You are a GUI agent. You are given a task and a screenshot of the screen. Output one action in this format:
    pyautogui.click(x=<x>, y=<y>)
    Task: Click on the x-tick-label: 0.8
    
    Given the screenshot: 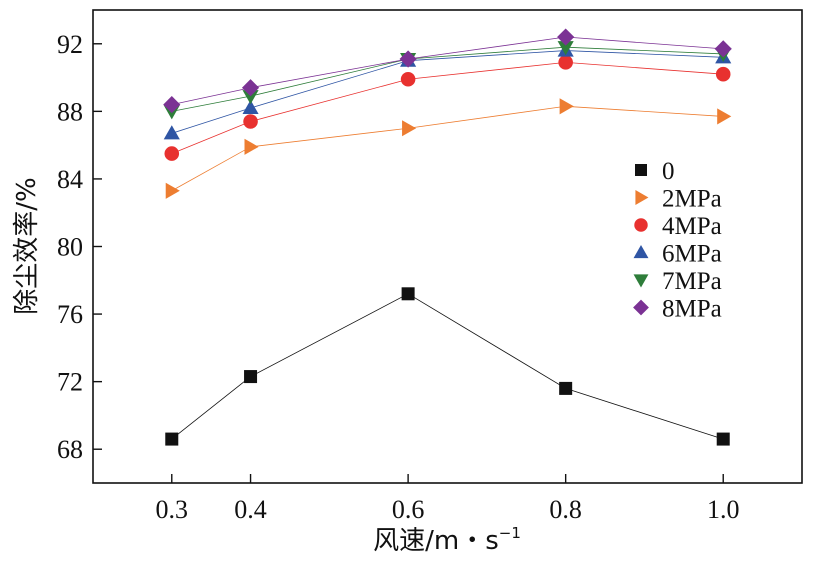 What is the action you would take?
    pyautogui.click(x=565, y=509)
    